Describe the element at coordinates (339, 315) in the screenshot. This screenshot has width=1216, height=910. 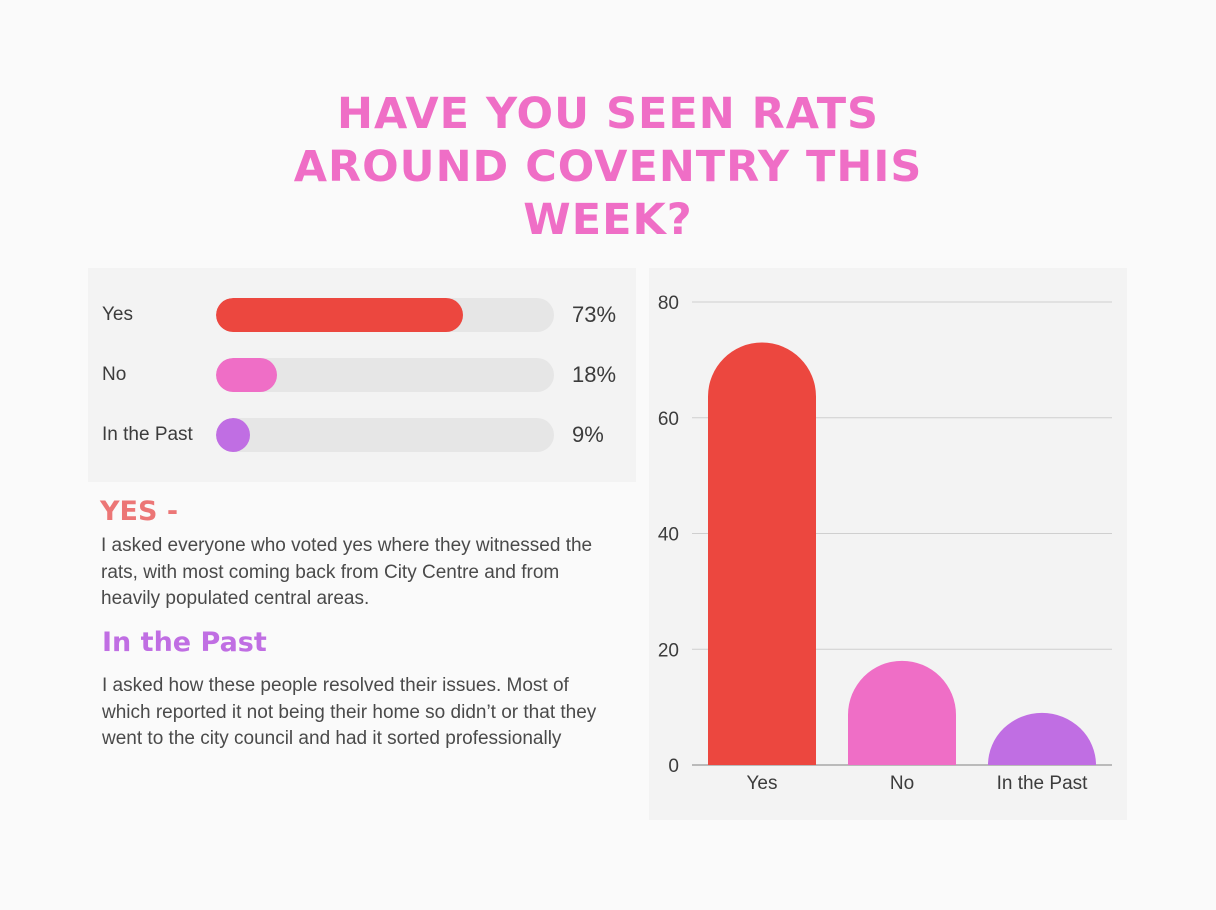
I see `poll-fill-yes` at that location.